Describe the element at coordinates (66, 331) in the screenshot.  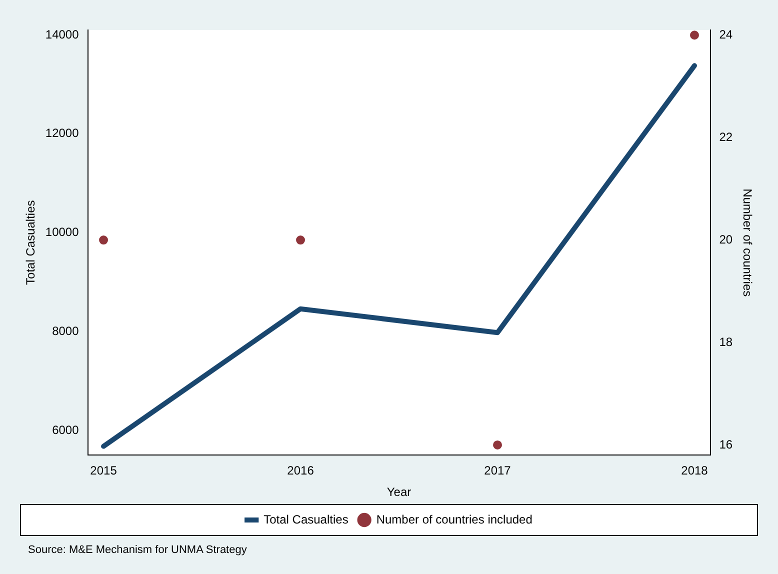
I see `y-tick-label: 8000` at that location.